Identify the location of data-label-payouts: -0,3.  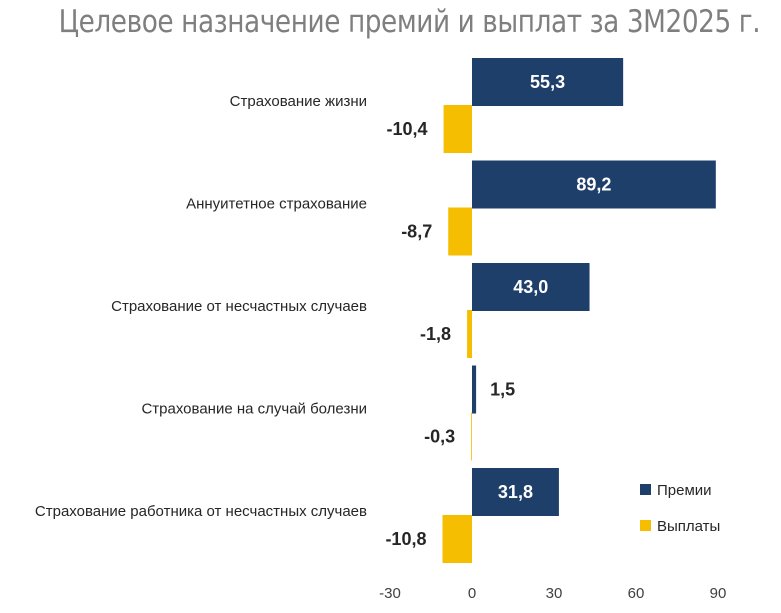
(439, 437).